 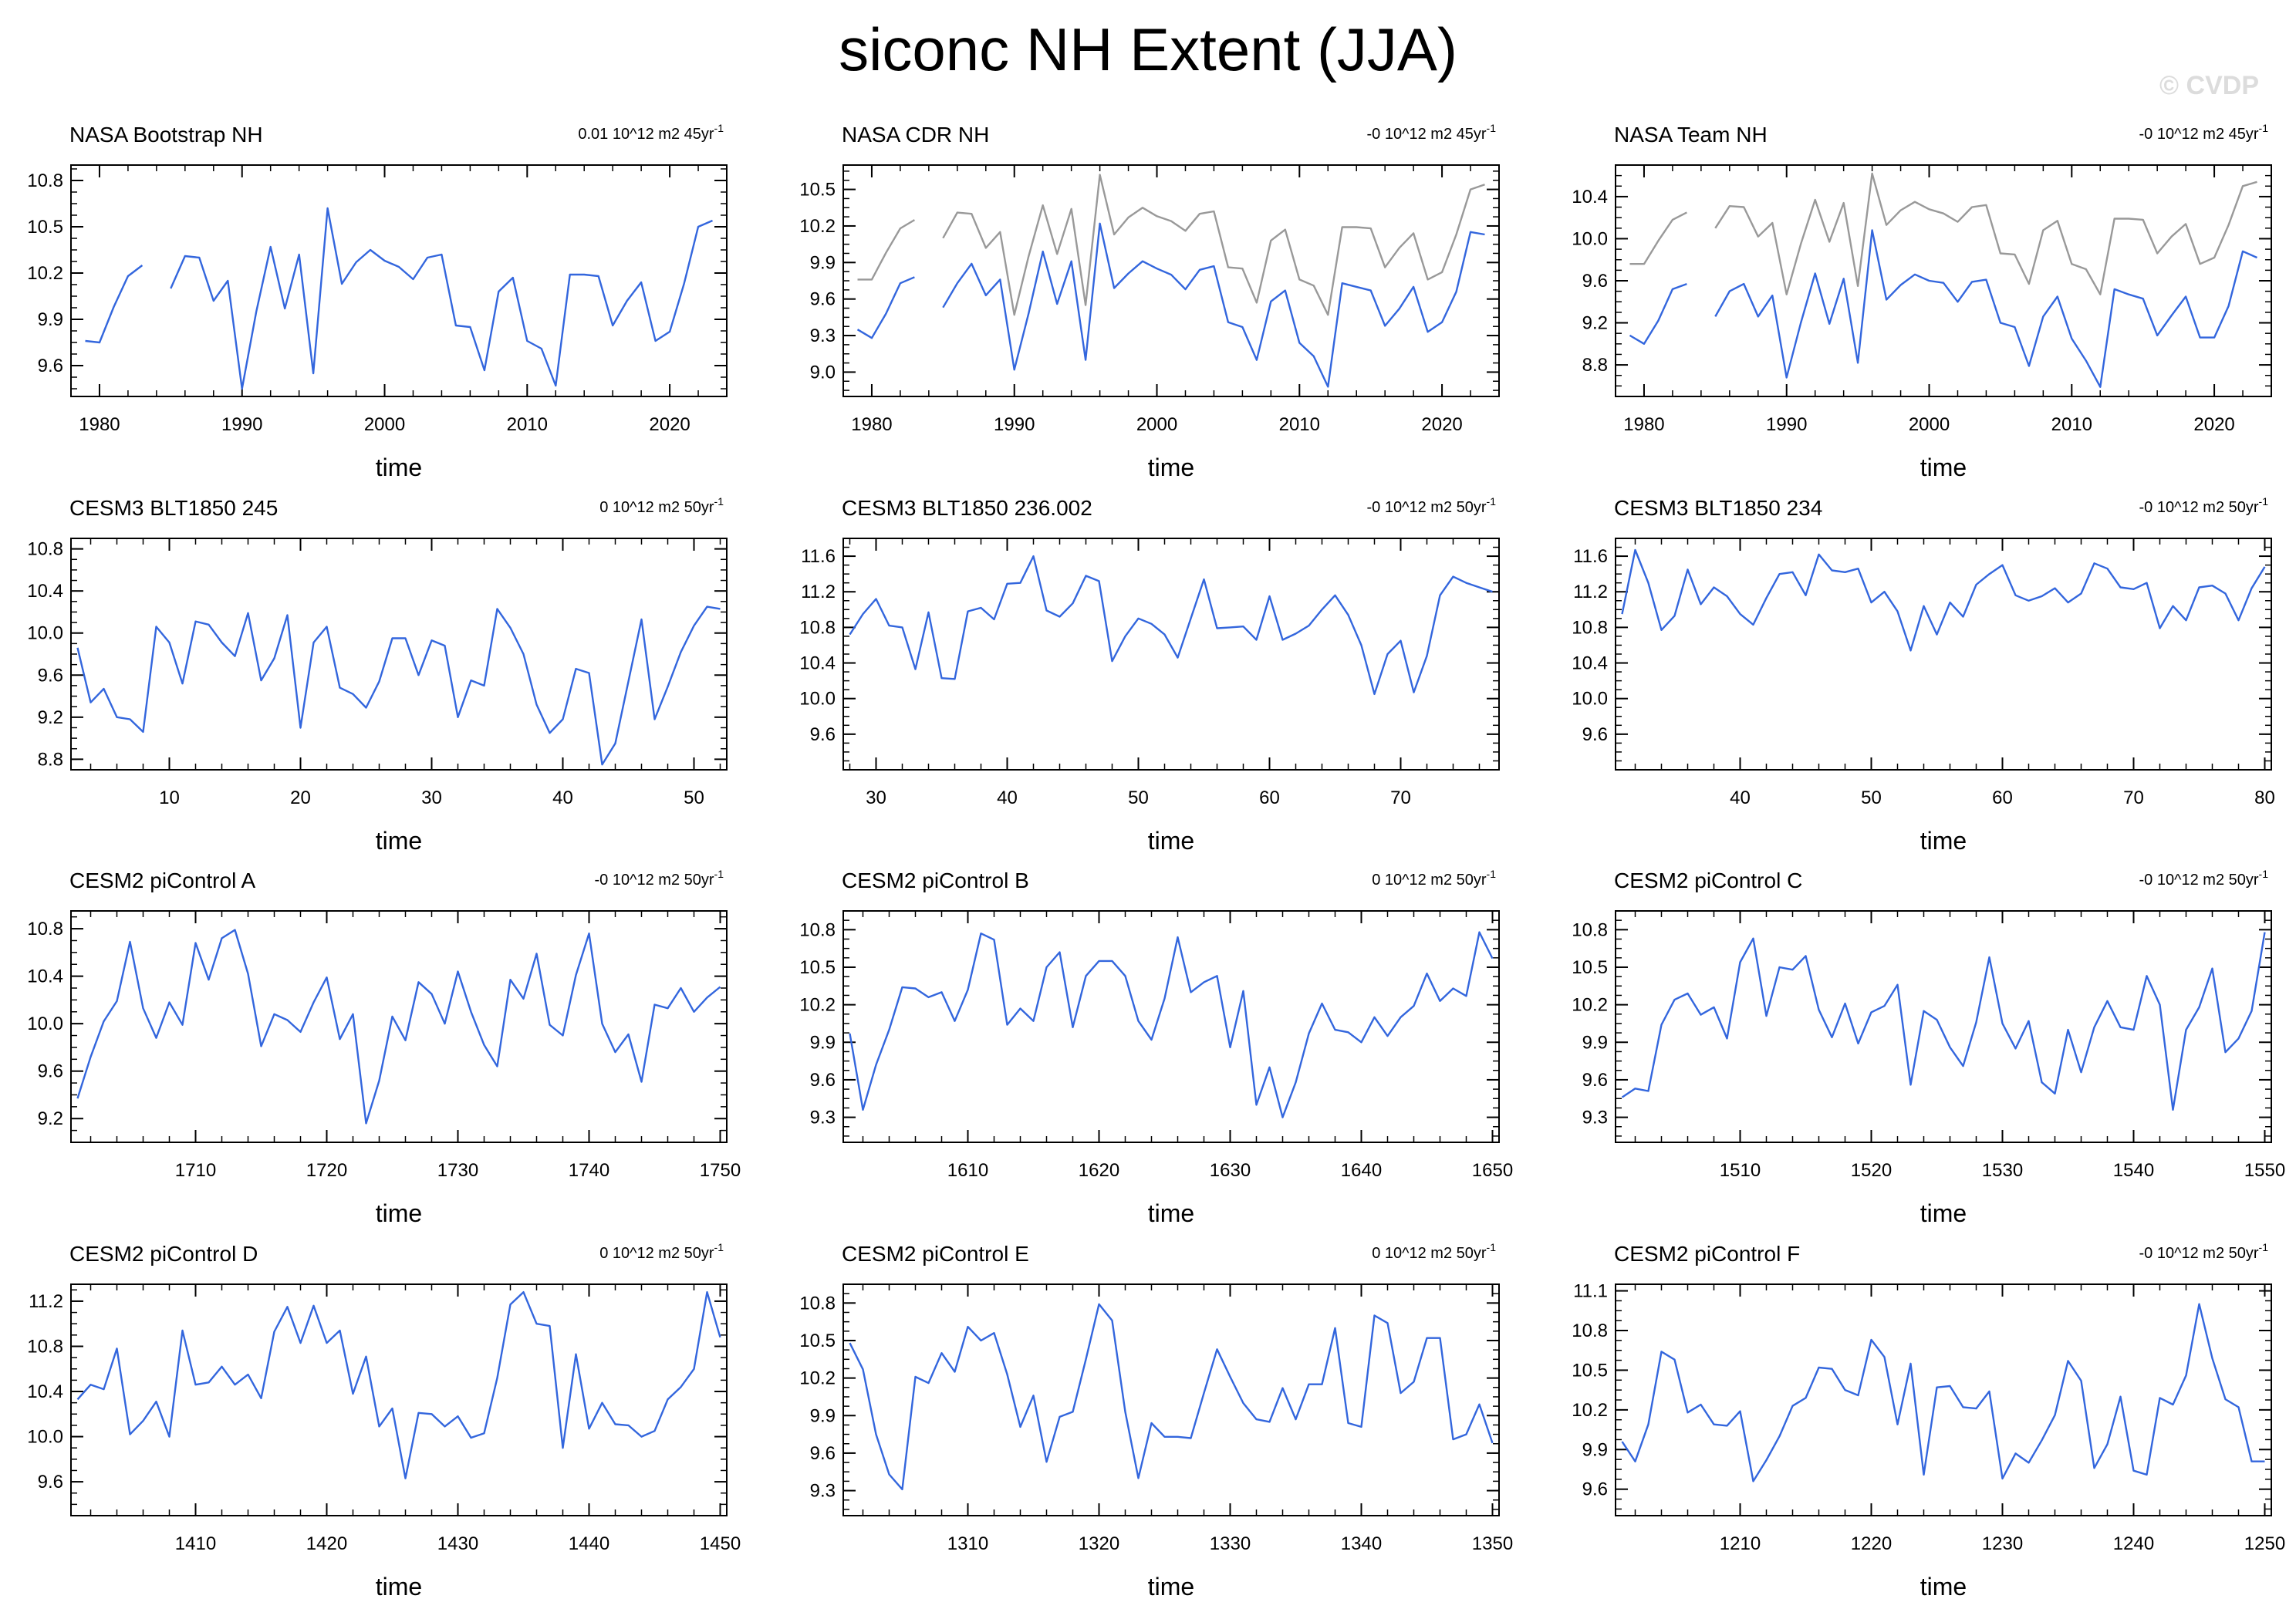 I want to click on x-tick-label: 1630, so click(x=1230, y=1170).